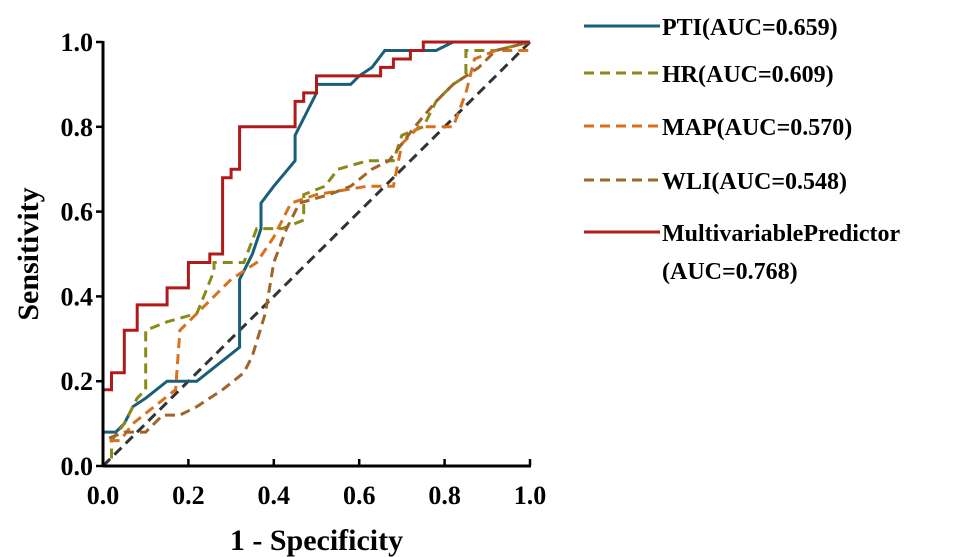 The image size is (974, 557). Describe the element at coordinates (77, 466) in the screenshot. I see `y-tick-label: 0.0` at that location.